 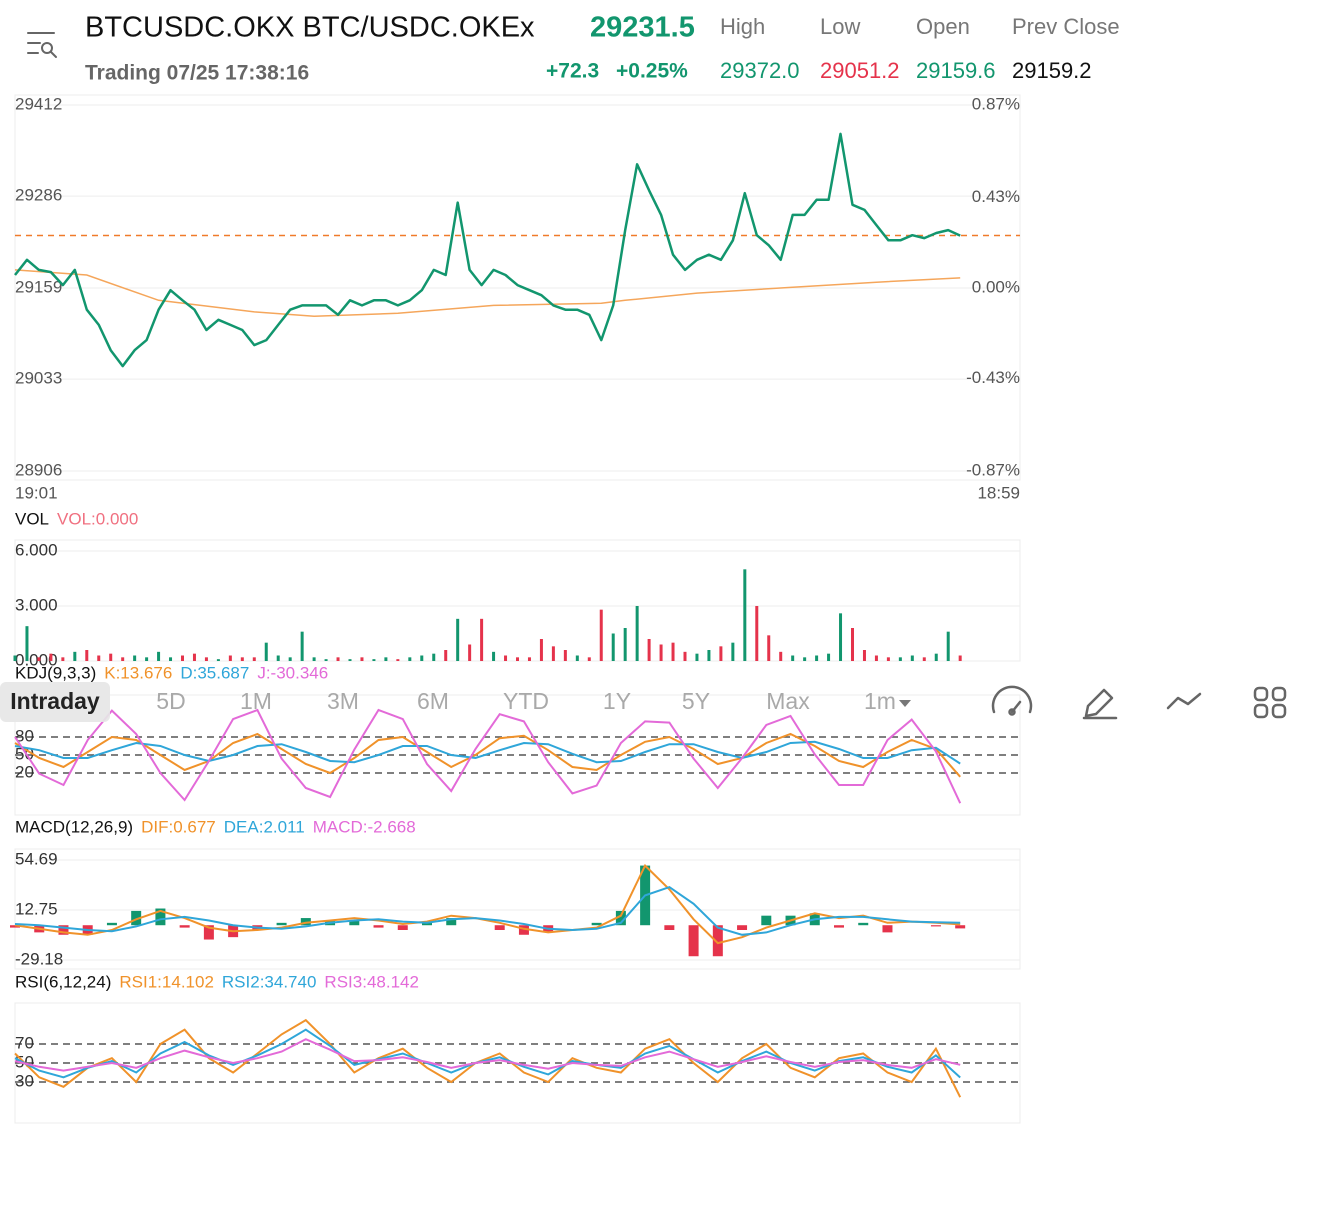 What do you see at coordinates (256, 701) in the screenshot?
I see `period-tab: 1M` at bounding box center [256, 701].